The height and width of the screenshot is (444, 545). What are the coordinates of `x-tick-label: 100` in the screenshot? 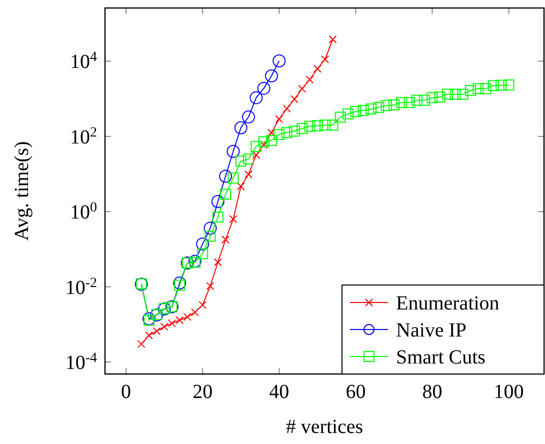 It's located at (509, 392).